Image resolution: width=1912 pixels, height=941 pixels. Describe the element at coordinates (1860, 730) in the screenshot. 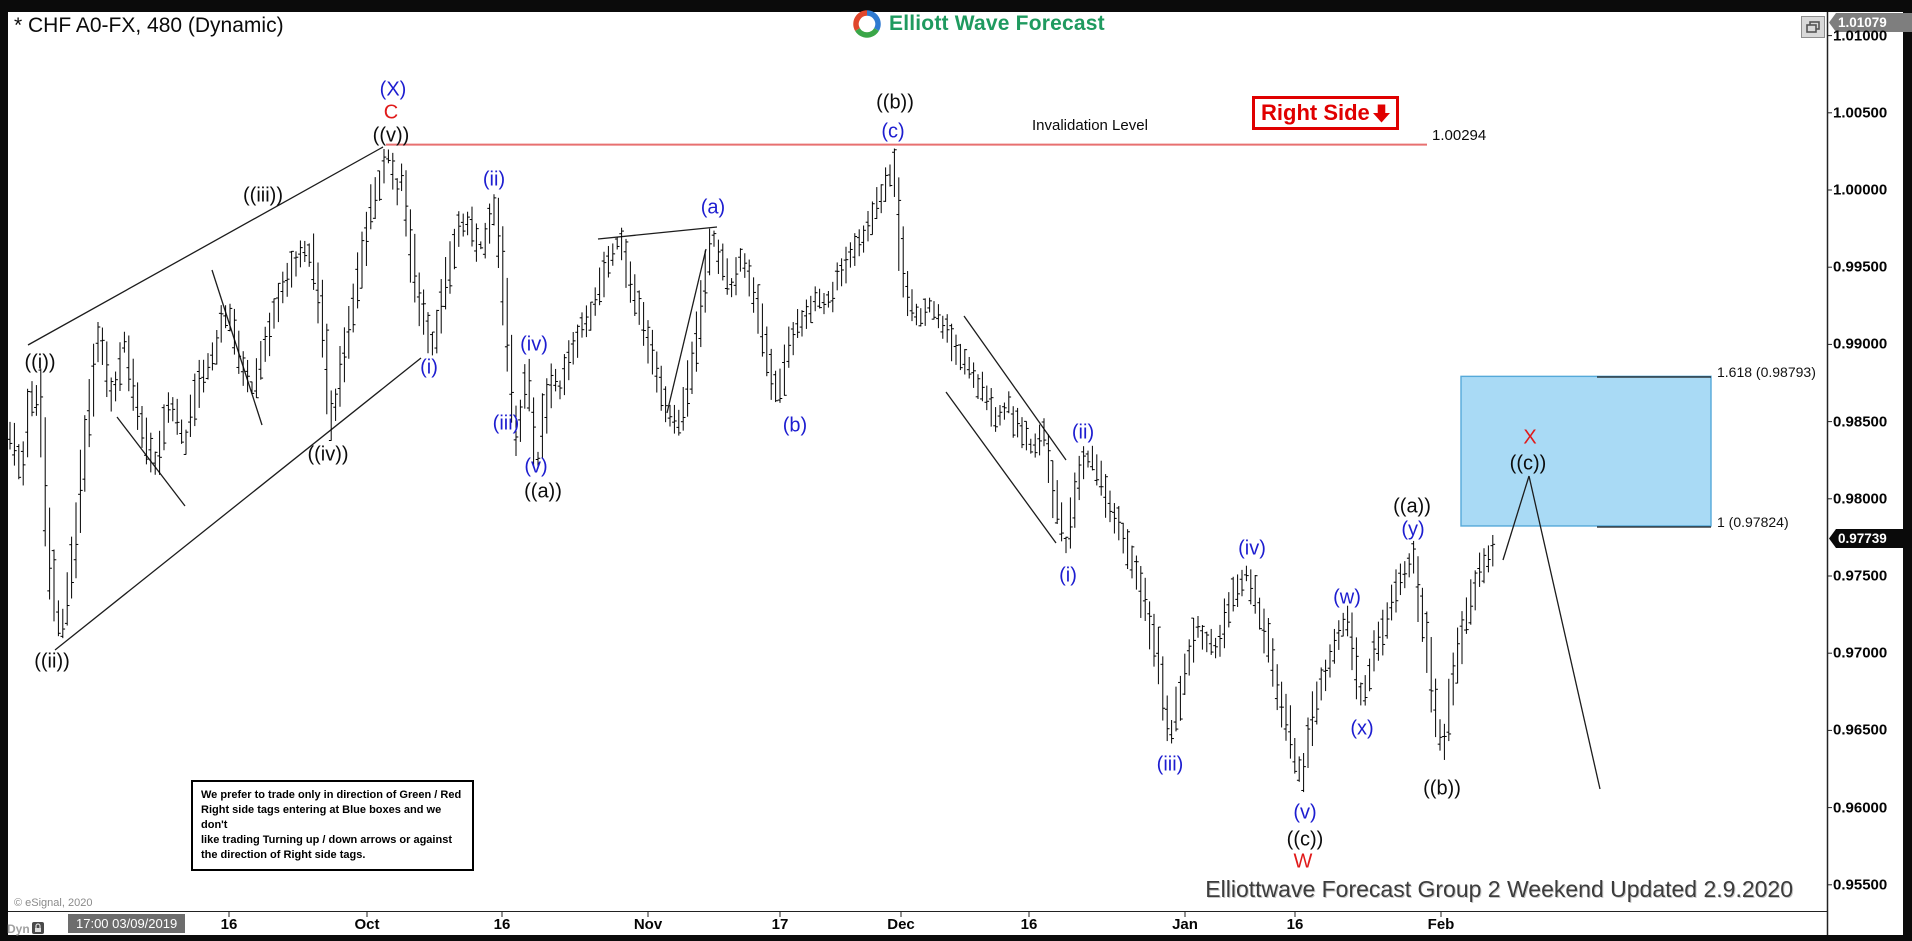

I see `y-axis-label: 0.96500` at that location.